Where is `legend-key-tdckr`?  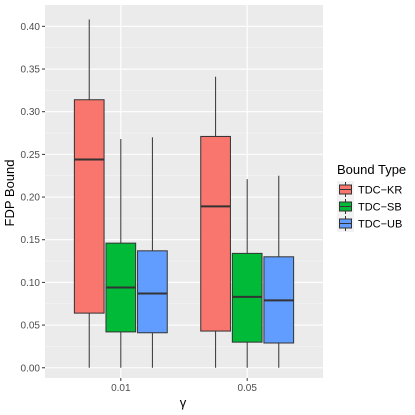 legend-key-tdckr is located at coordinates (345, 189).